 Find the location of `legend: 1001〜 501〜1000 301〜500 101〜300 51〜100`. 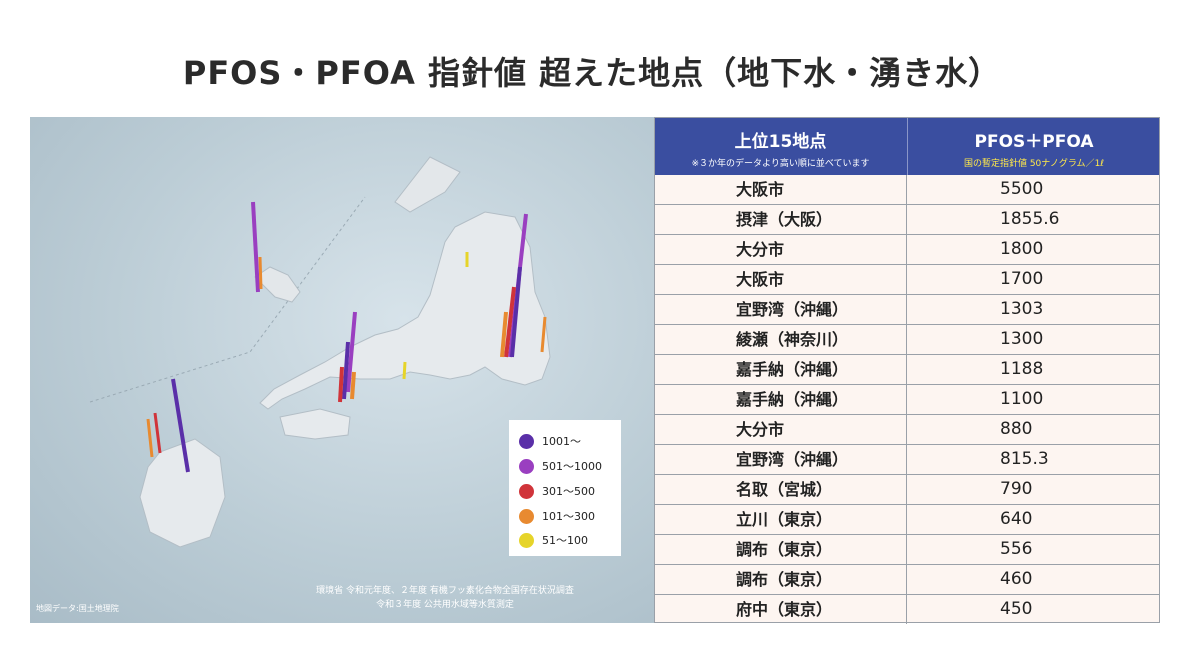

legend: 1001〜 501〜1000 301〜500 101〜300 51〜100 is located at coordinates (565, 488).